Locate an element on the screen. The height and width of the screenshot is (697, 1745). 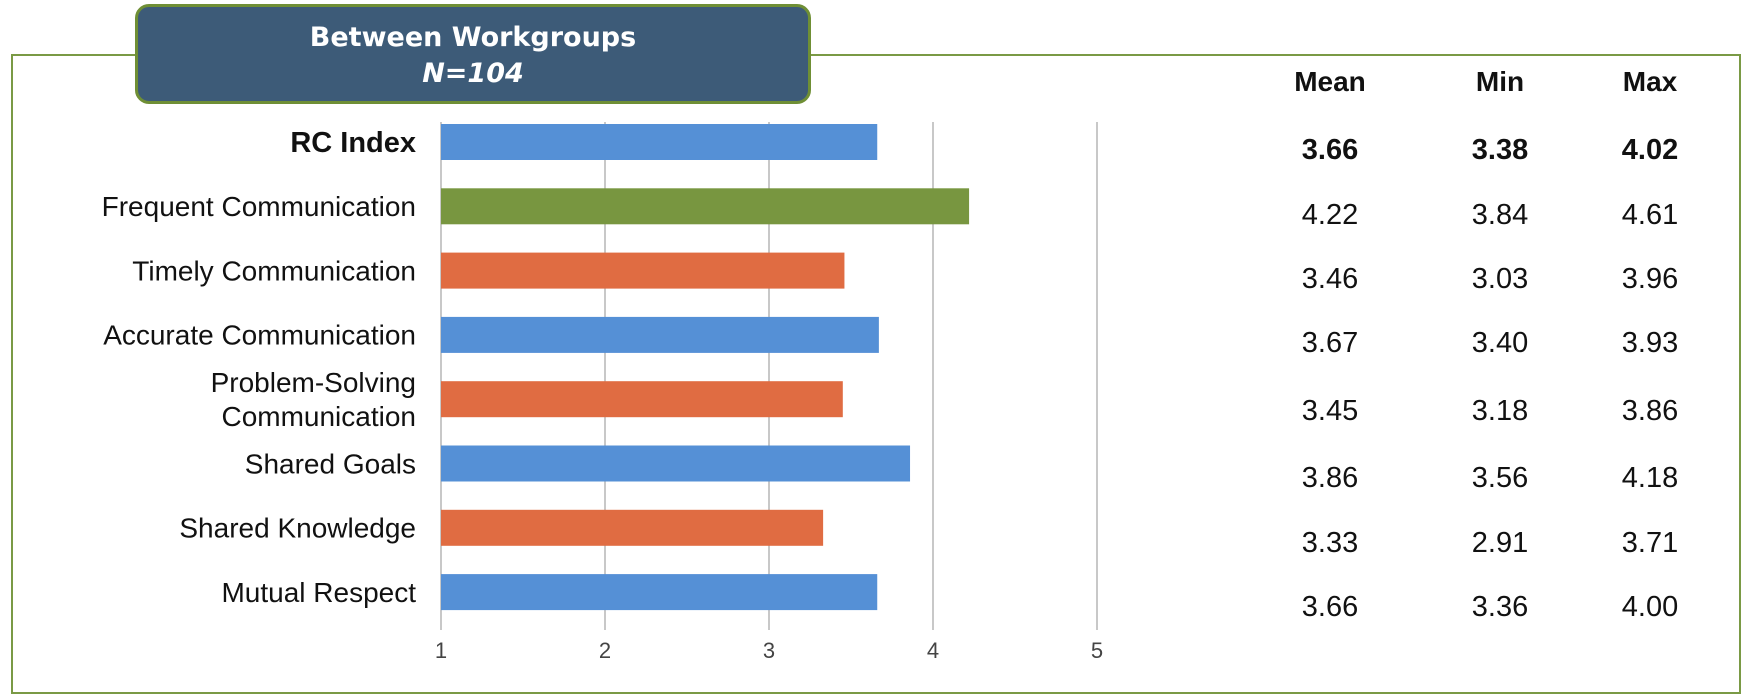
stats-cell-min: 3.03 is located at coordinates (1500, 279).